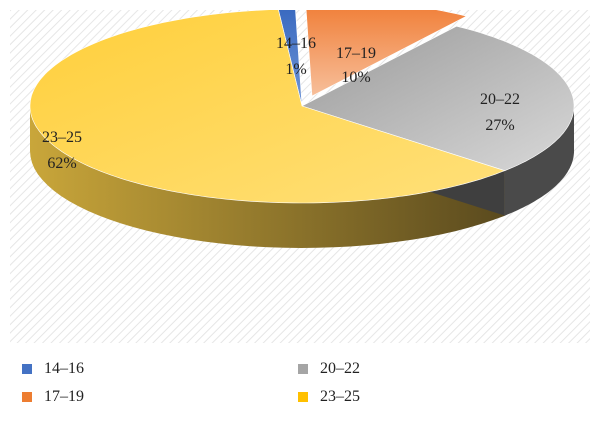 The height and width of the screenshot is (426, 600). What do you see at coordinates (296, 43) in the screenshot?
I see `data-label-category: 14–16` at bounding box center [296, 43].